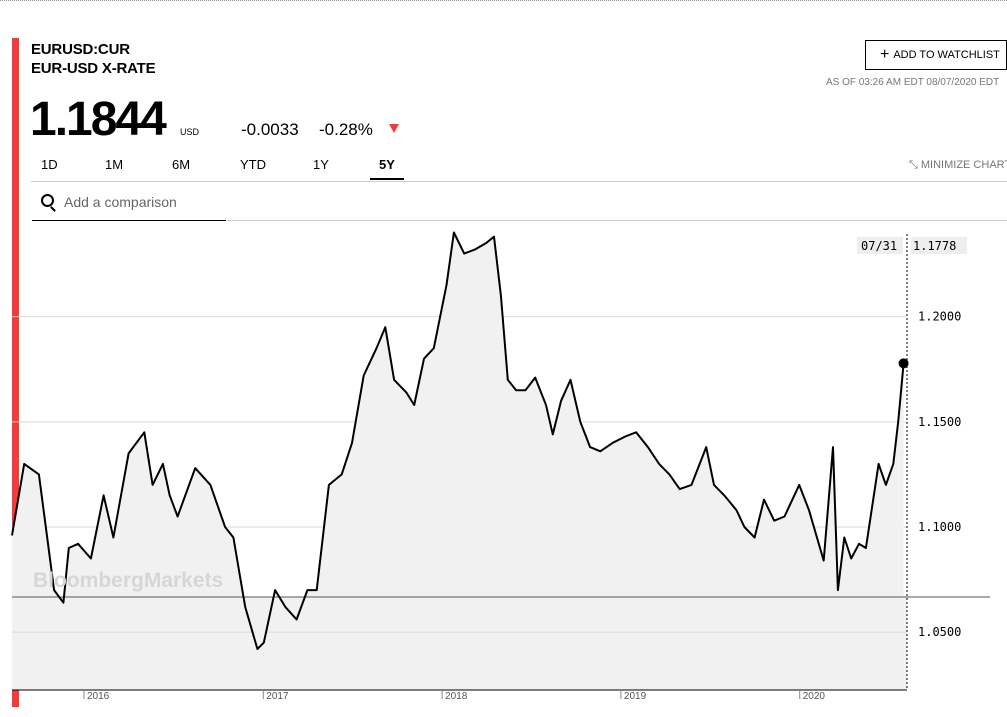  Describe the element at coordinates (503, 0) in the screenshot. I see `top-divider` at that location.